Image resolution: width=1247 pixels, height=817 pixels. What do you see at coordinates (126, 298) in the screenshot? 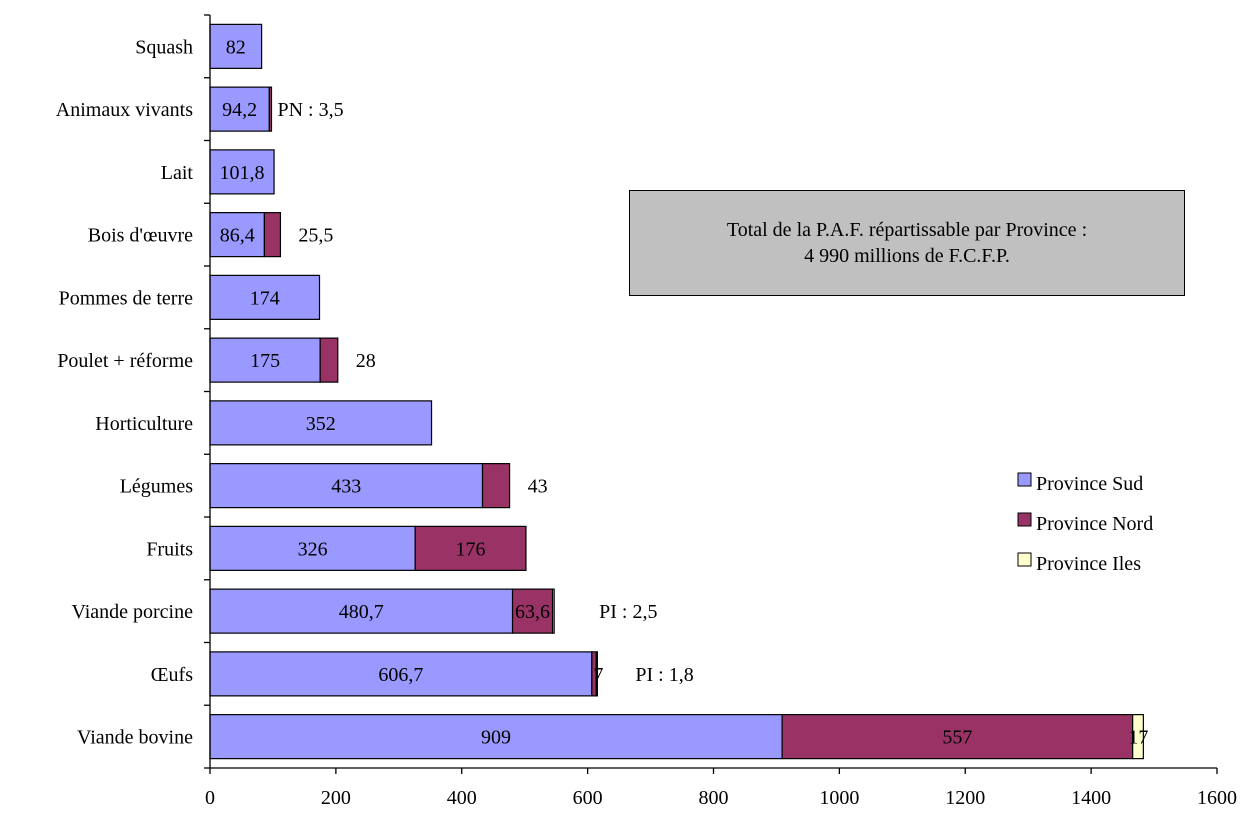
I see `category-label: Pommes de terre` at bounding box center [126, 298].